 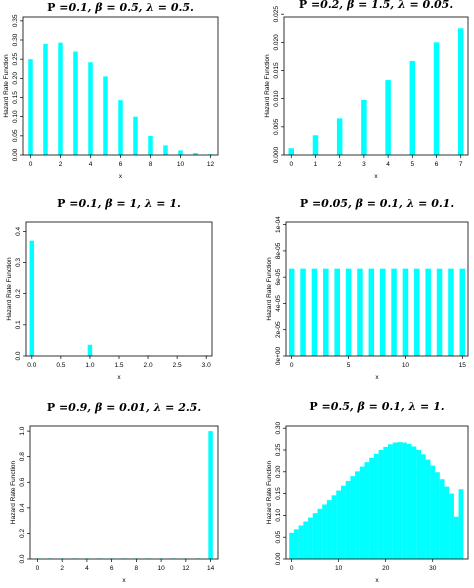 I want to click on y-tick-label: 0.4, so click(x=18, y=230).